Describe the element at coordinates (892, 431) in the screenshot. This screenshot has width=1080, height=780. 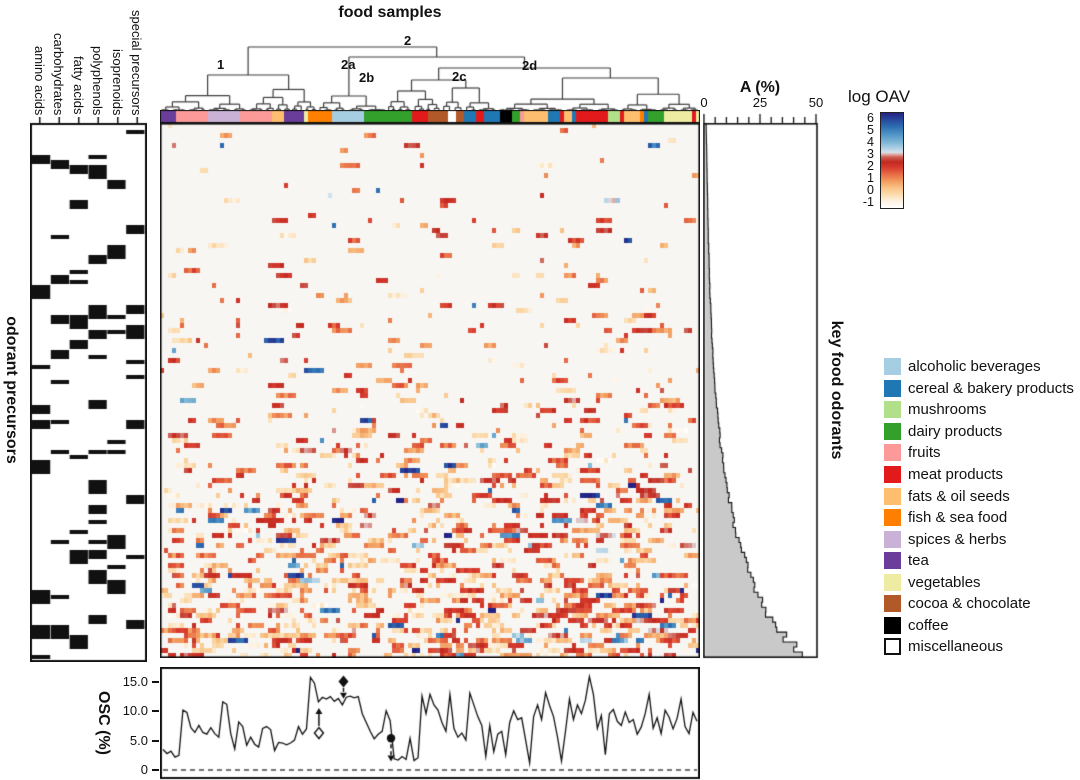
I see `legend-swatch-dai` at that location.